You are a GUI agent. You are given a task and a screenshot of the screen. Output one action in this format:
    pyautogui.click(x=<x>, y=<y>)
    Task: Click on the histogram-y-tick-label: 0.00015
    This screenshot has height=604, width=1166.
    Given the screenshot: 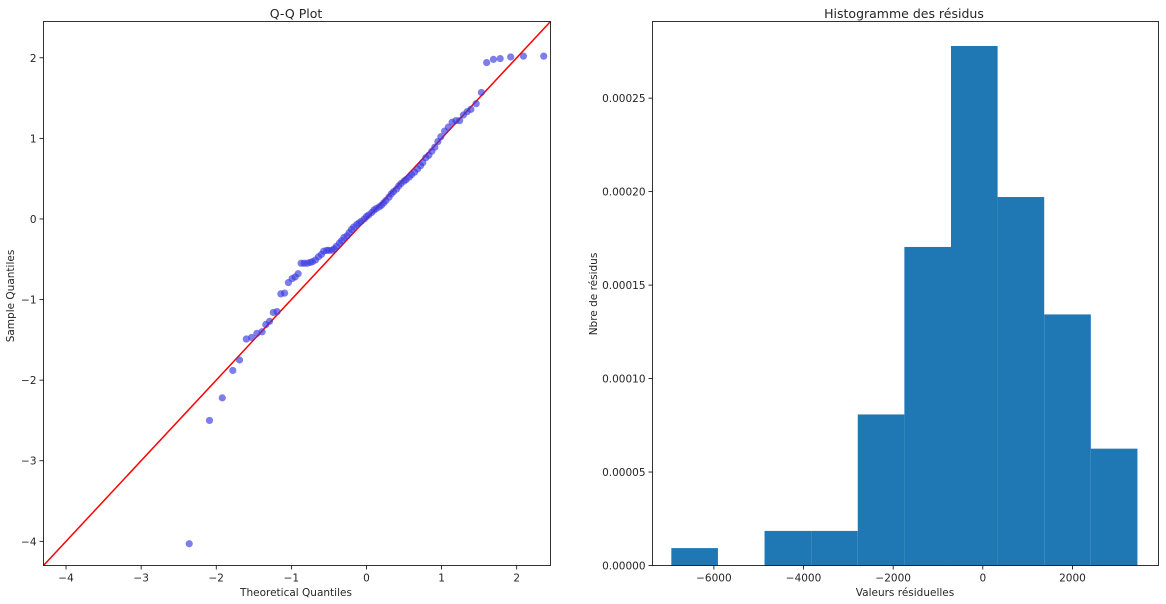 What is the action you would take?
    pyautogui.click(x=623, y=286)
    